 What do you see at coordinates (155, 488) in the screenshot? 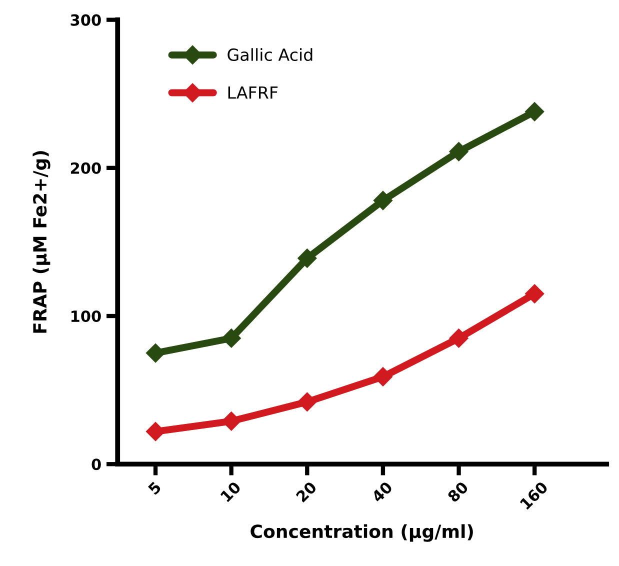
I see `x-tick-label: 5` at bounding box center [155, 488].